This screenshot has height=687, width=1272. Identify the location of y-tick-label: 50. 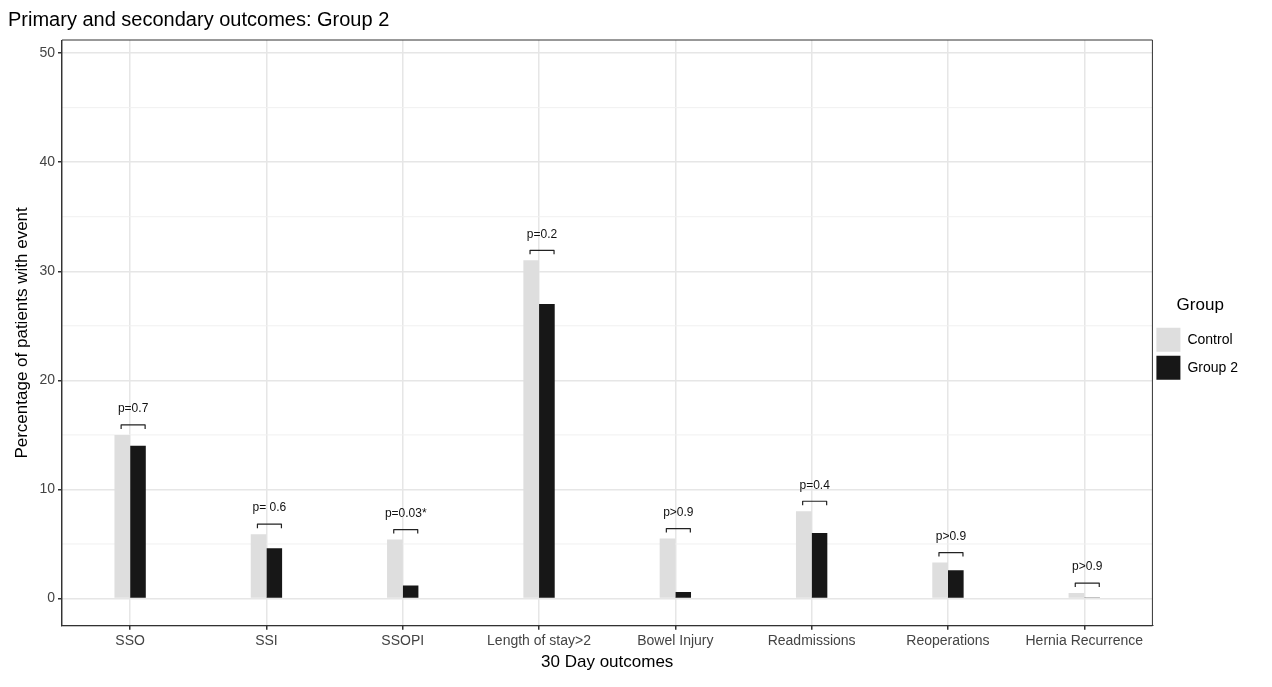
(47, 51).